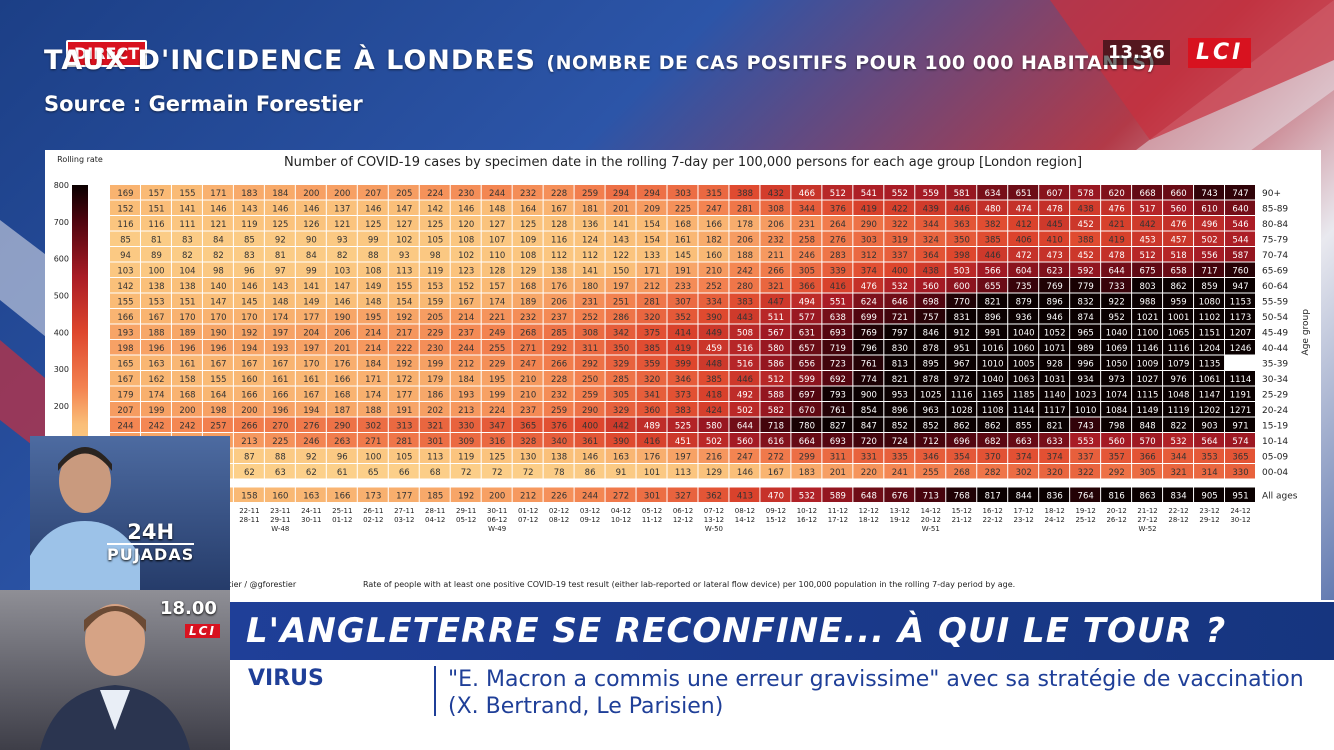  I want to click on cell-value: 374, so click(1055, 457).